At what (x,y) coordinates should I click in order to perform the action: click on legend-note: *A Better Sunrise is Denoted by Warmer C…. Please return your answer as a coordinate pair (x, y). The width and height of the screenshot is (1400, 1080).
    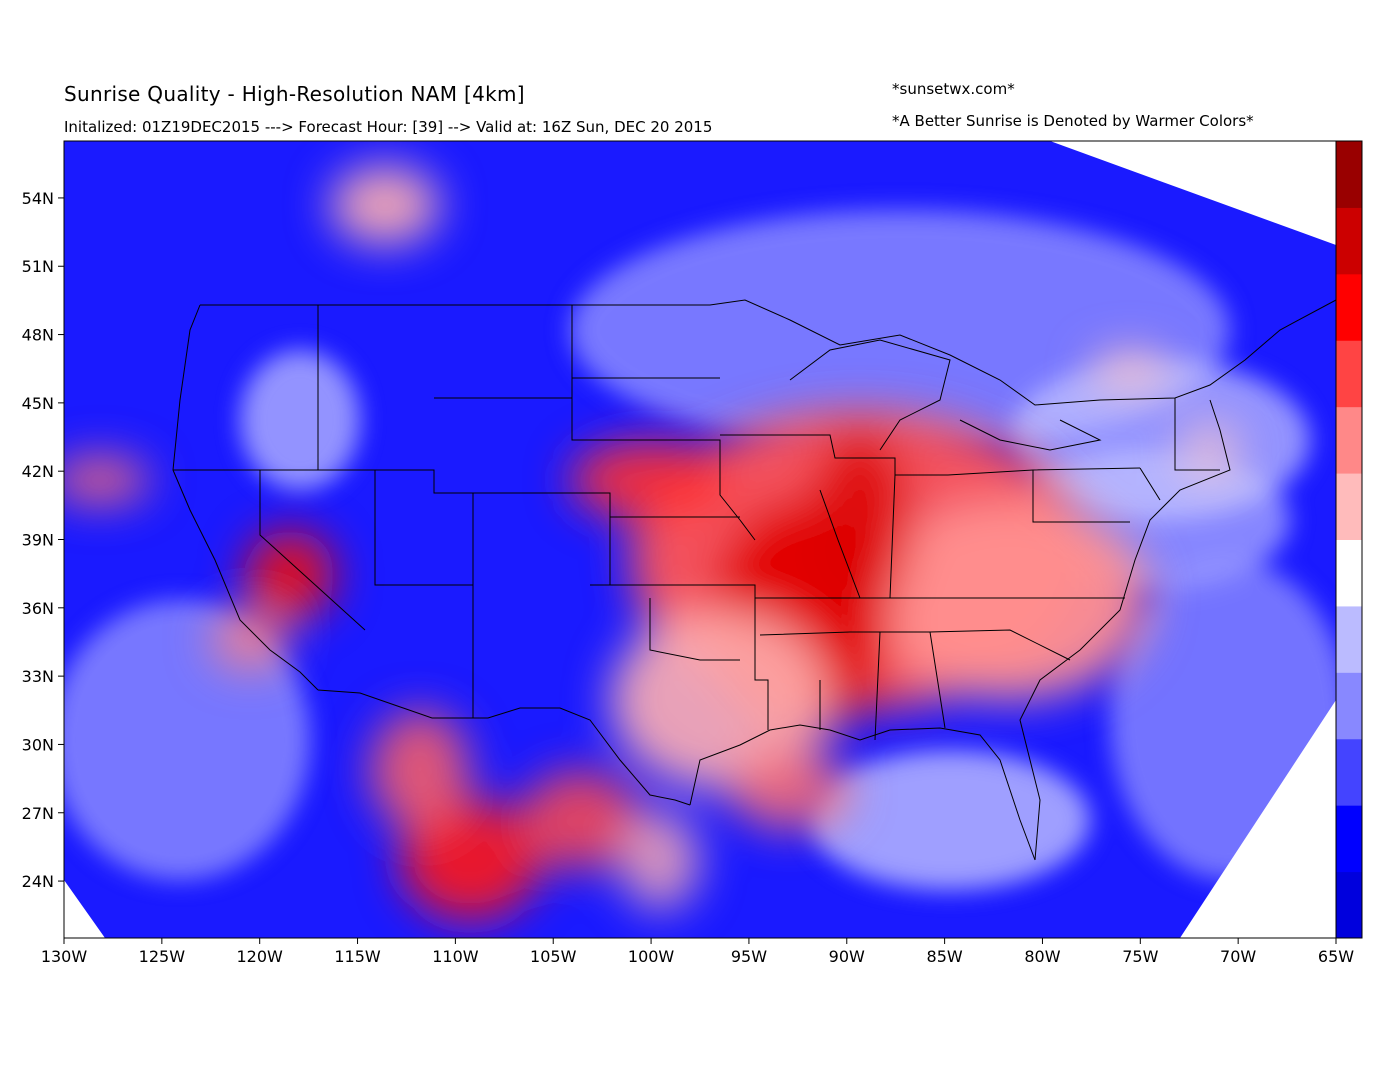
    Looking at the image, I should click on (1073, 121).